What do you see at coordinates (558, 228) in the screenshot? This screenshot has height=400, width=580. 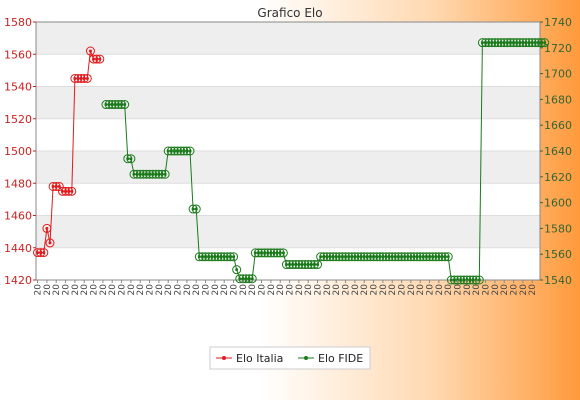 I see `y-right-tick-label: 1580` at bounding box center [558, 228].